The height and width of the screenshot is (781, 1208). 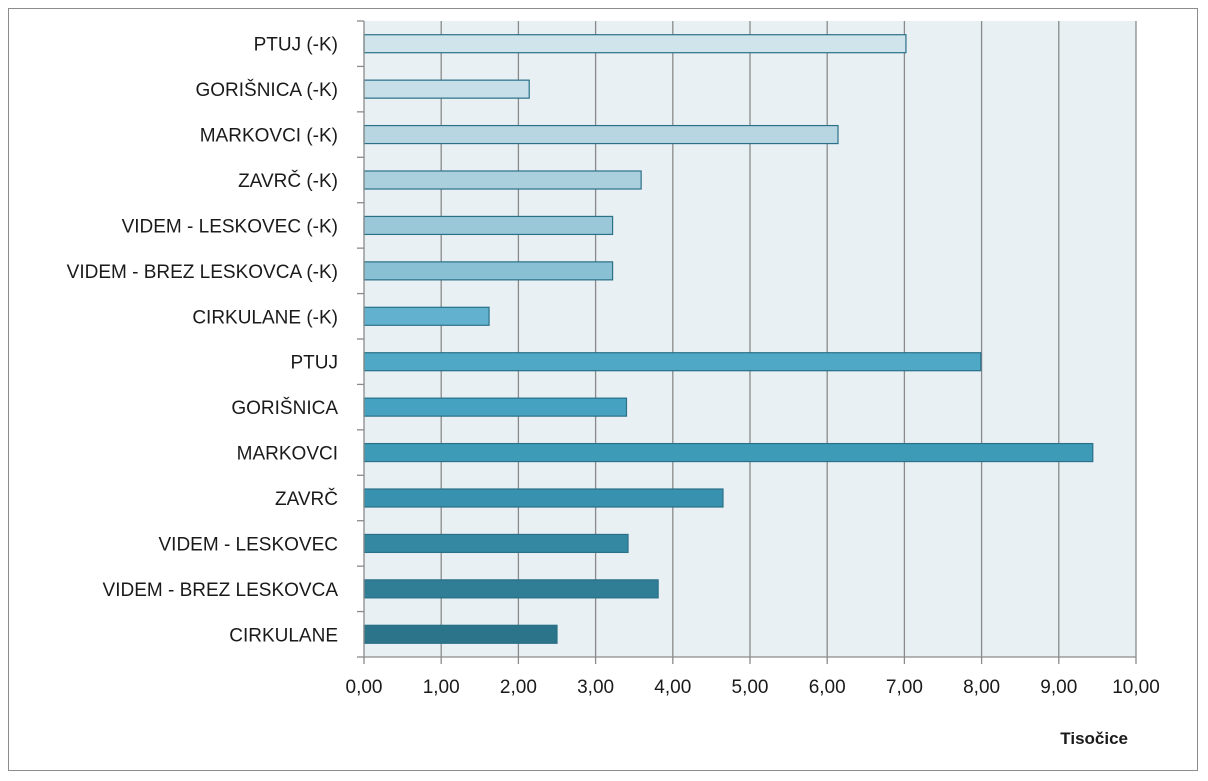 I want to click on x-tick-label: 8,00, so click(x=981, y=687).